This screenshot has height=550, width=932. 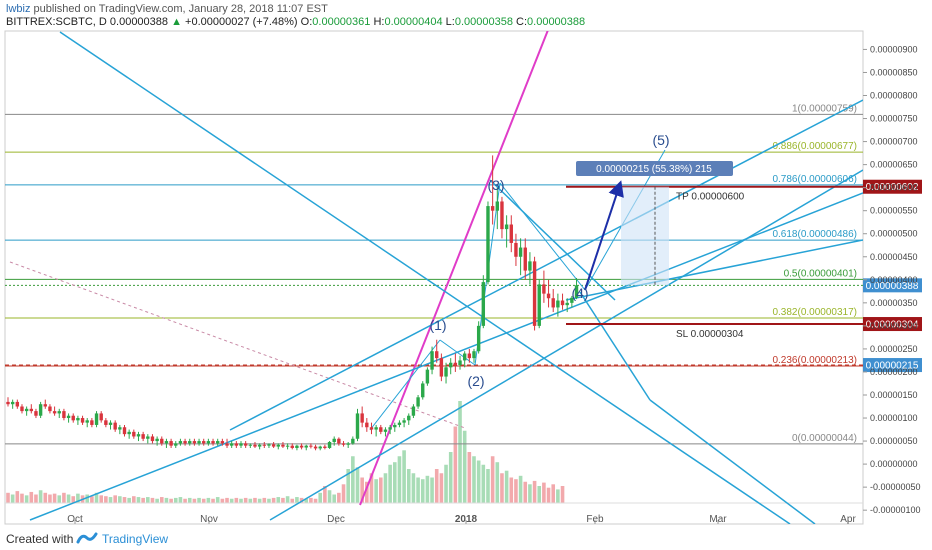 I want to click on symbol-label: BITTREX:SCBTC, D, so click(x=56, y=22).